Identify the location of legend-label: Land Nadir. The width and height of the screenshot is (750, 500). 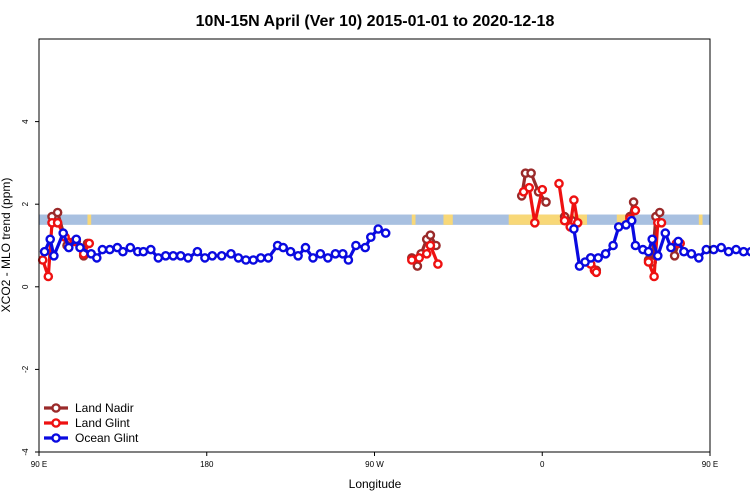
(104, 408).